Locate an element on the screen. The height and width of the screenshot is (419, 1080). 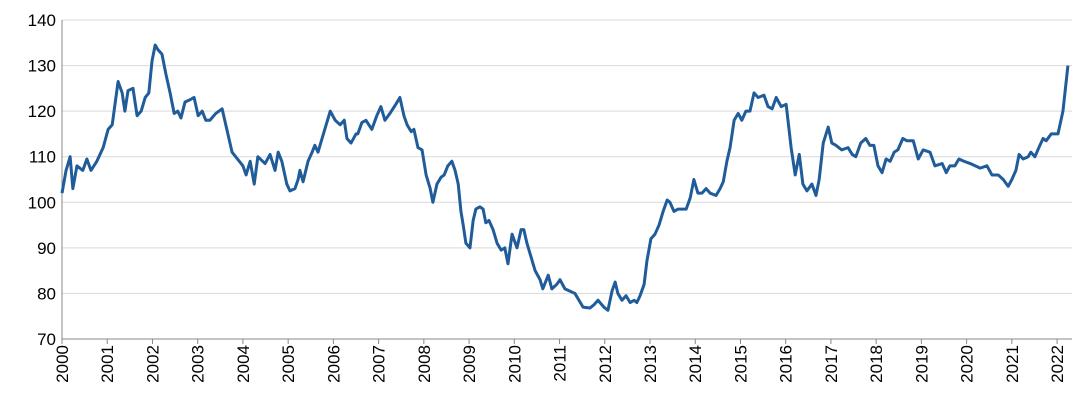
x-tick-label: 2011 is located at coordinates (560, 363).